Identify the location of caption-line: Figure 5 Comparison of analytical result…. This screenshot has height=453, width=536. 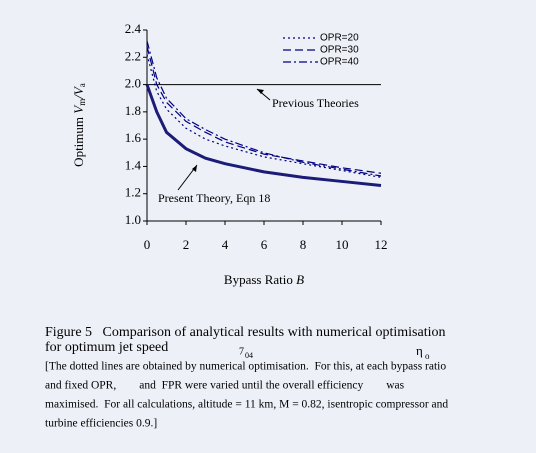
(245, 332).